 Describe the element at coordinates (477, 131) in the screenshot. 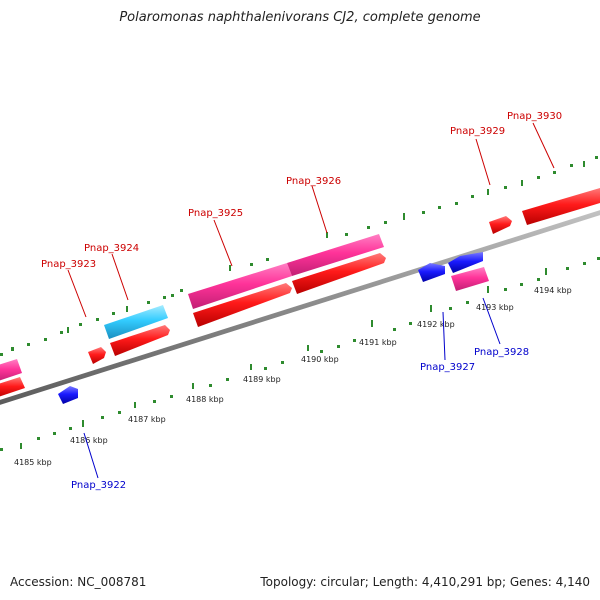

I see `gene-label-pnap-3929: Pnap_3929` at that location.